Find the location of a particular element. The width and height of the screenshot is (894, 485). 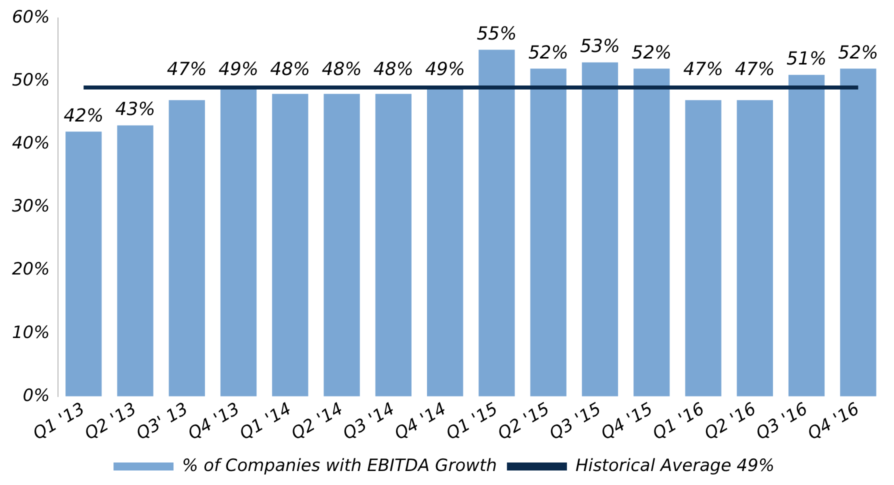

y-tick-label: 0% is located at coordinates (36, 396).